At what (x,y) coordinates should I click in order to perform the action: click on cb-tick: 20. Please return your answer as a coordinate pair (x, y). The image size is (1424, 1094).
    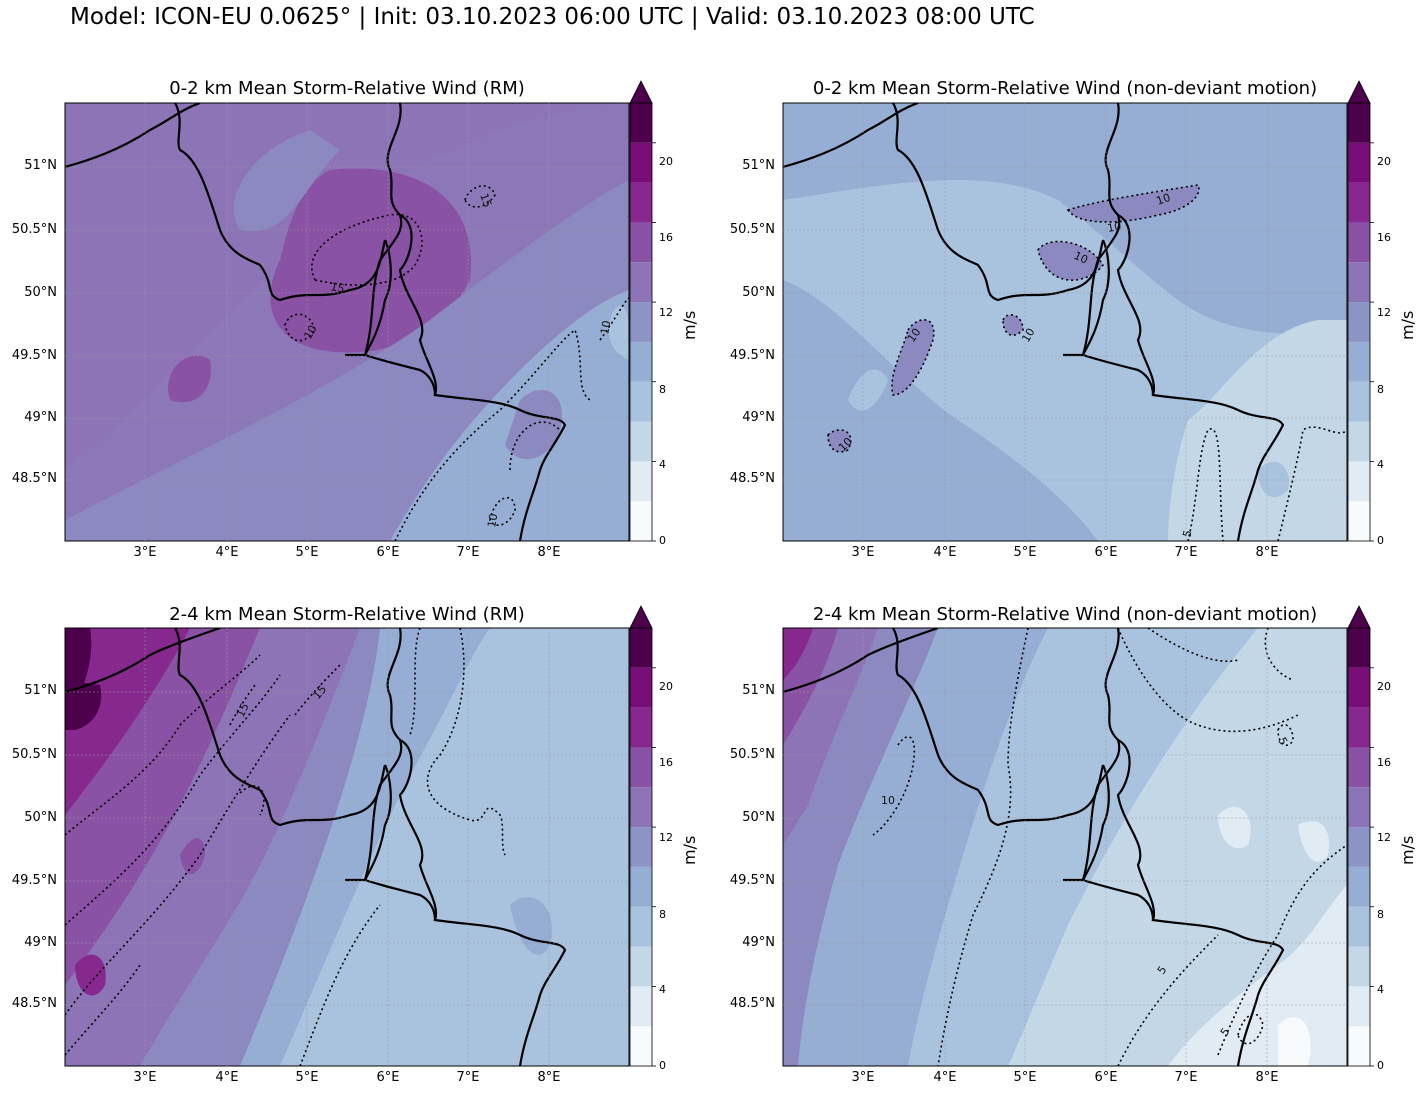
    Looking at the image, I should click on (1384, 686).